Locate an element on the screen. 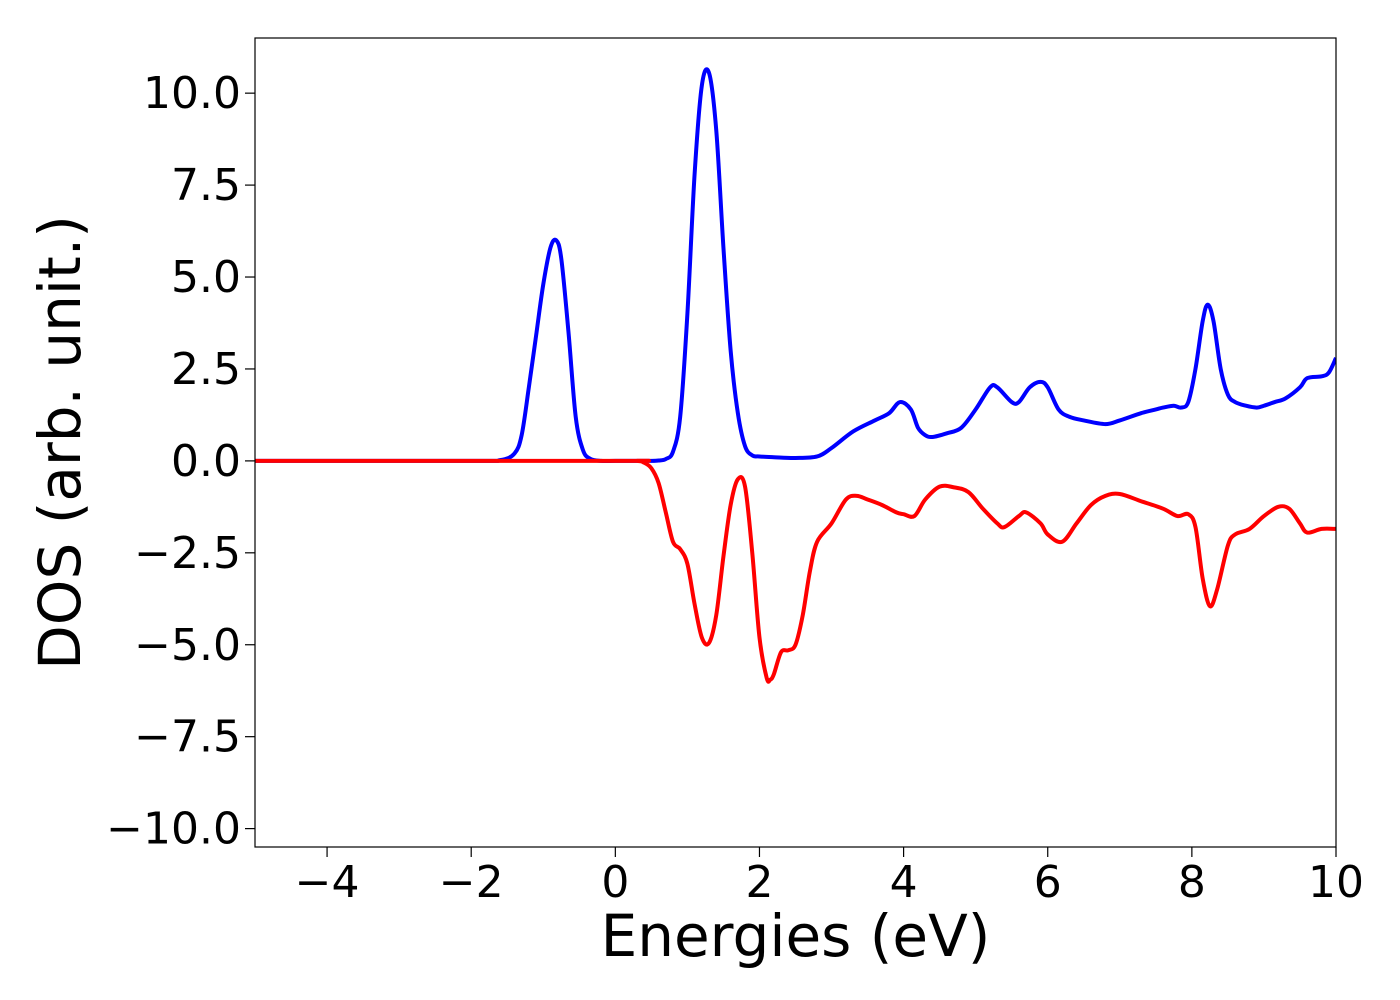  y-tick-label: −2.5 is located at coordinates (187, 553).